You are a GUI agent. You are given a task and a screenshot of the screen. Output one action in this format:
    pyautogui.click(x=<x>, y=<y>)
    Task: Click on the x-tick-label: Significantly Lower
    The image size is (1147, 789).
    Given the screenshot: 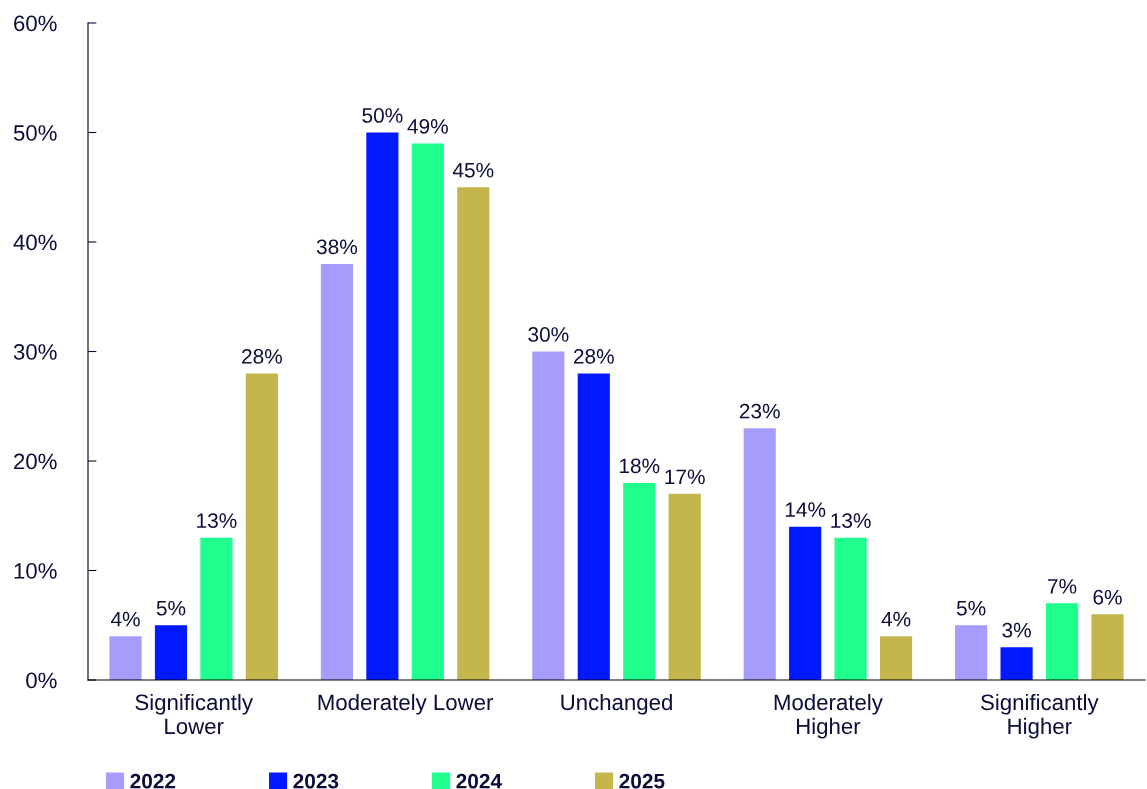 What is the action you would take?
    pyautogui.click(x=194, y=714)
    